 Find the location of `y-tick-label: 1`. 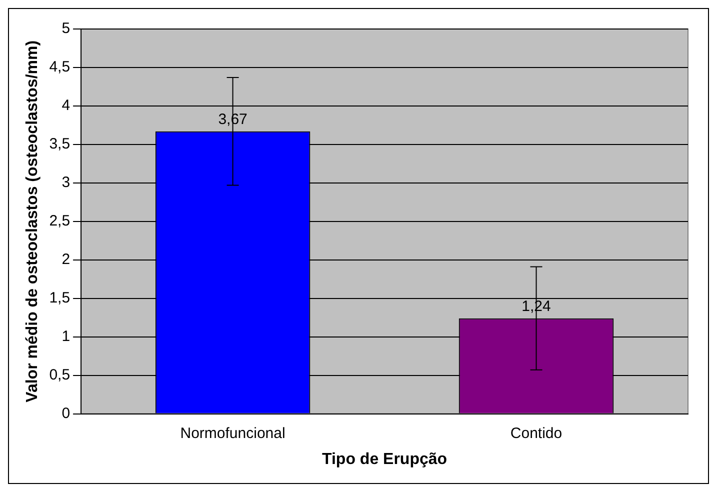

y-tick-label: 1 is located at coordinates (66, 336).